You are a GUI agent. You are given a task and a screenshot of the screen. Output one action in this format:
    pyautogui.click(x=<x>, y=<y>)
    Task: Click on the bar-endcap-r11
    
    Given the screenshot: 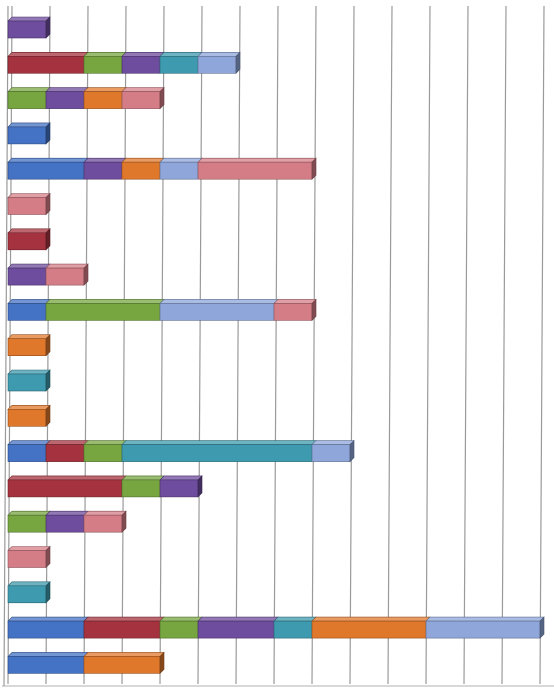 What is the action you would take?
    pyautogui.click(x=48, y=380)
    